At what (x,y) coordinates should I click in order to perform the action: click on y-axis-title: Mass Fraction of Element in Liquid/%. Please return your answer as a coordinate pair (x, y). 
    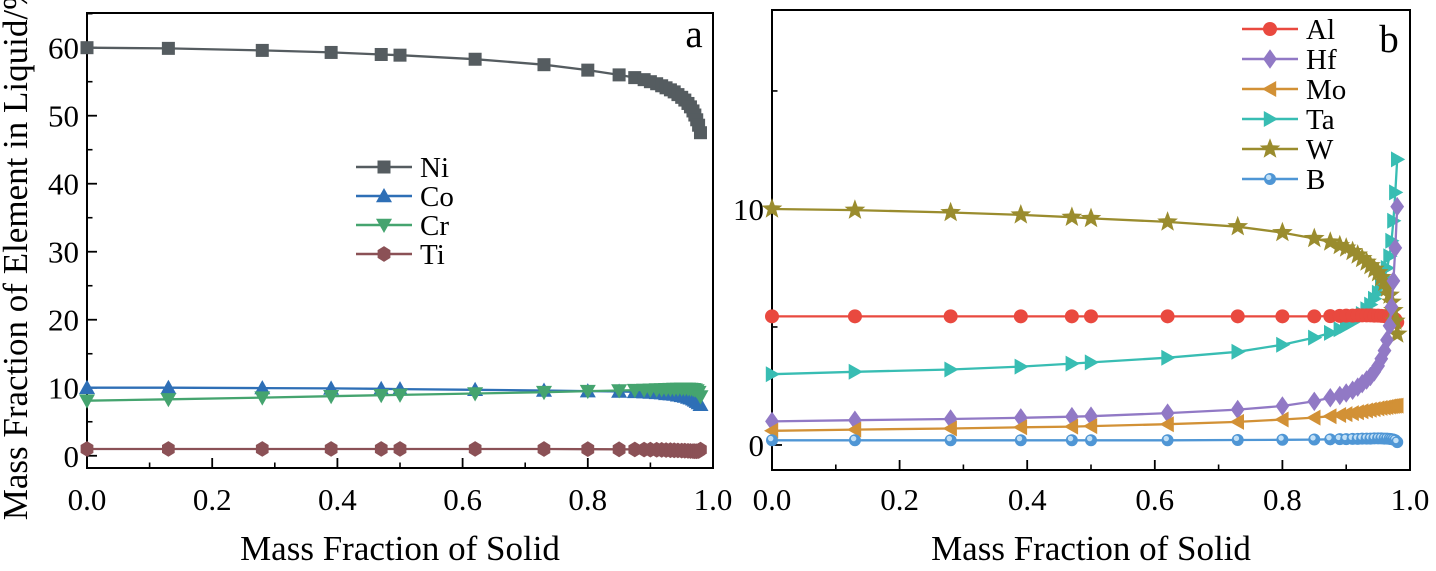
    Looking at the image, I should click on (17, 260).